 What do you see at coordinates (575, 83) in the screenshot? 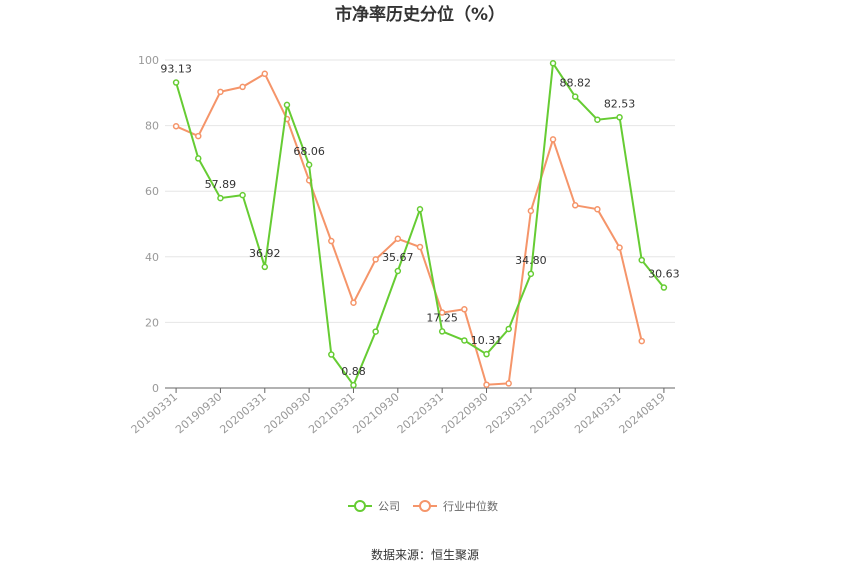
I see `data-label: 88.82` at bounding box center [575, 83].